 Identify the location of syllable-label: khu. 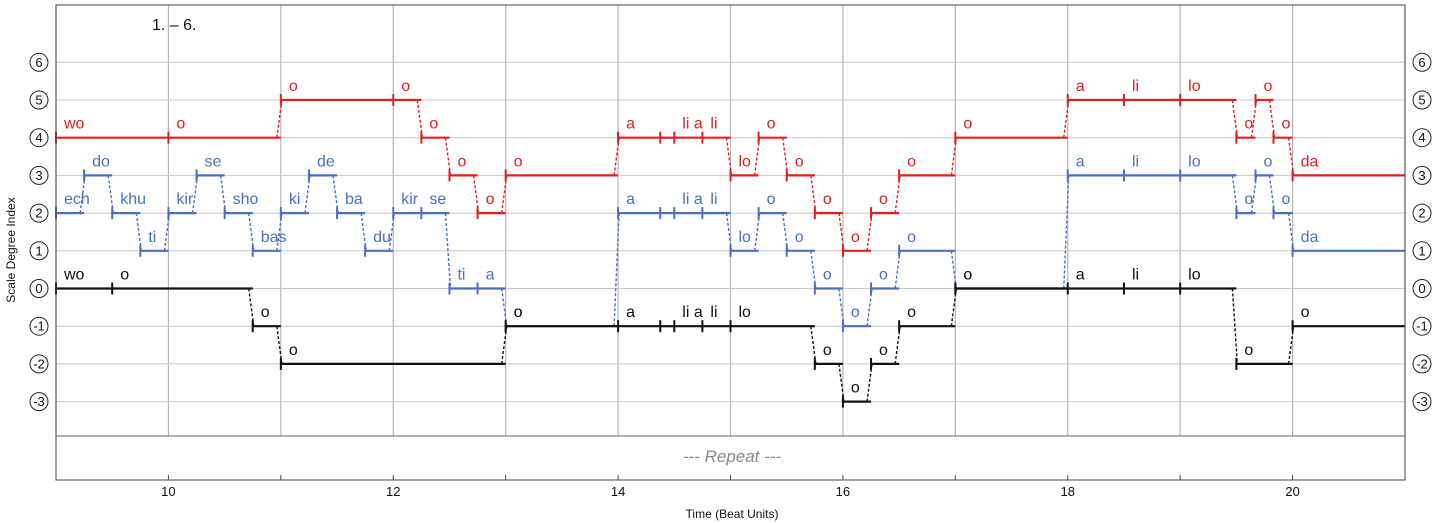
(133, 199).